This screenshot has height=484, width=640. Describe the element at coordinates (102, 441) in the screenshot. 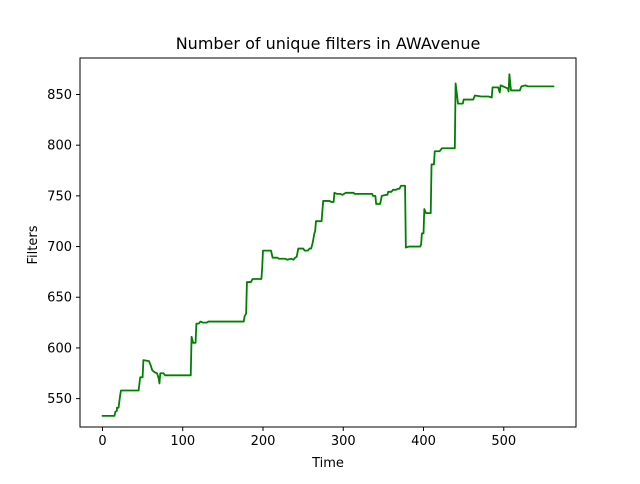

I see `x-tick-label: 0` at that location.